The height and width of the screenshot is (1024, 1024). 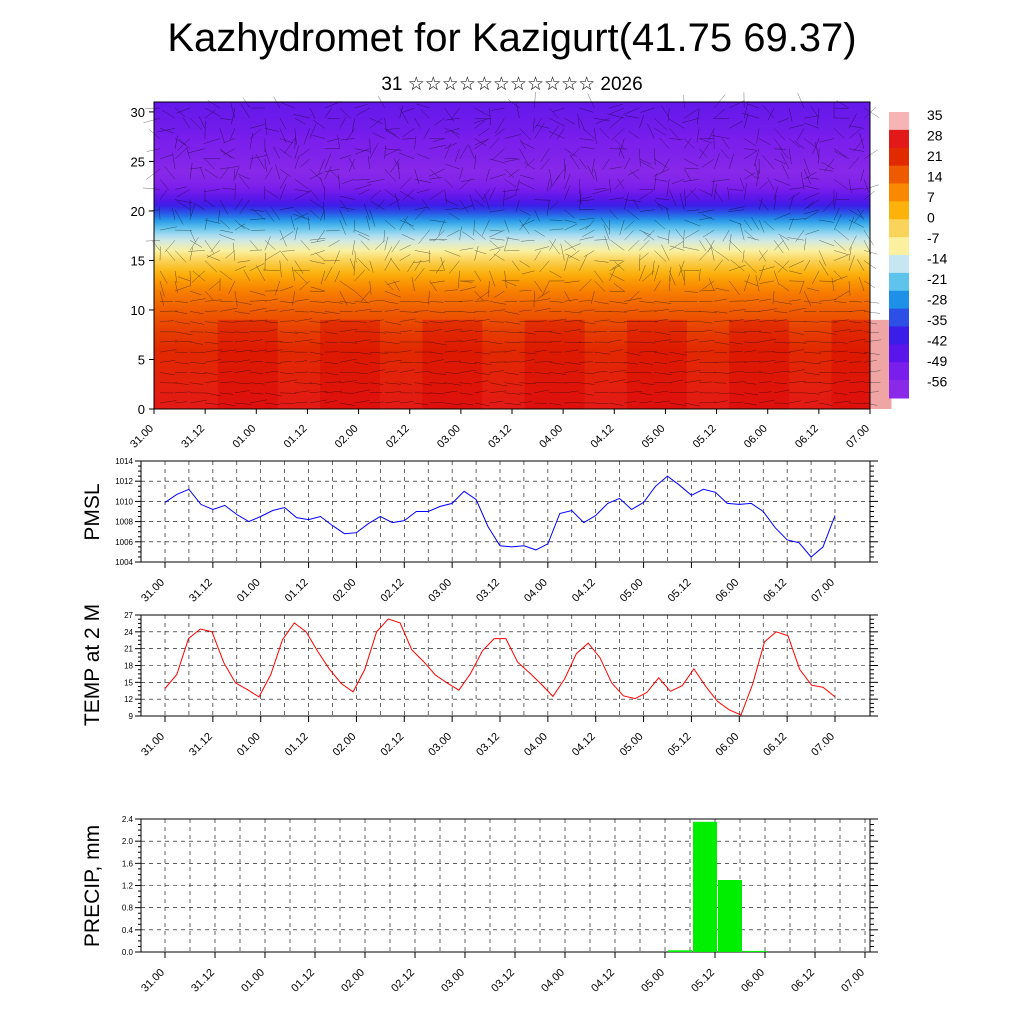 I want to click on precip-bar, so click(x=755, y=951).